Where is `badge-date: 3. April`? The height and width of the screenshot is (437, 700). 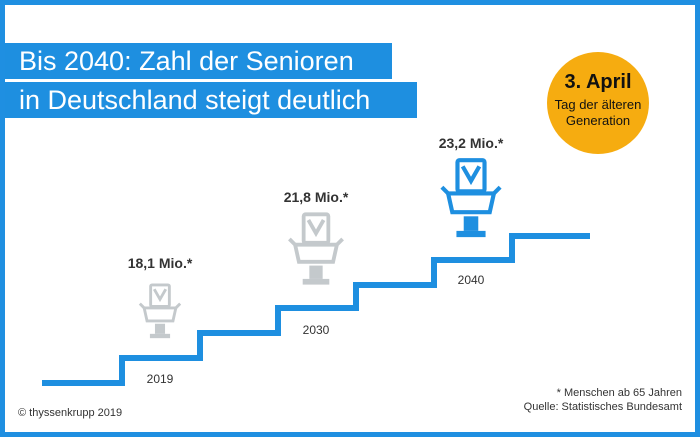 badge-date: 3. April is located at coordinates (598, 82).